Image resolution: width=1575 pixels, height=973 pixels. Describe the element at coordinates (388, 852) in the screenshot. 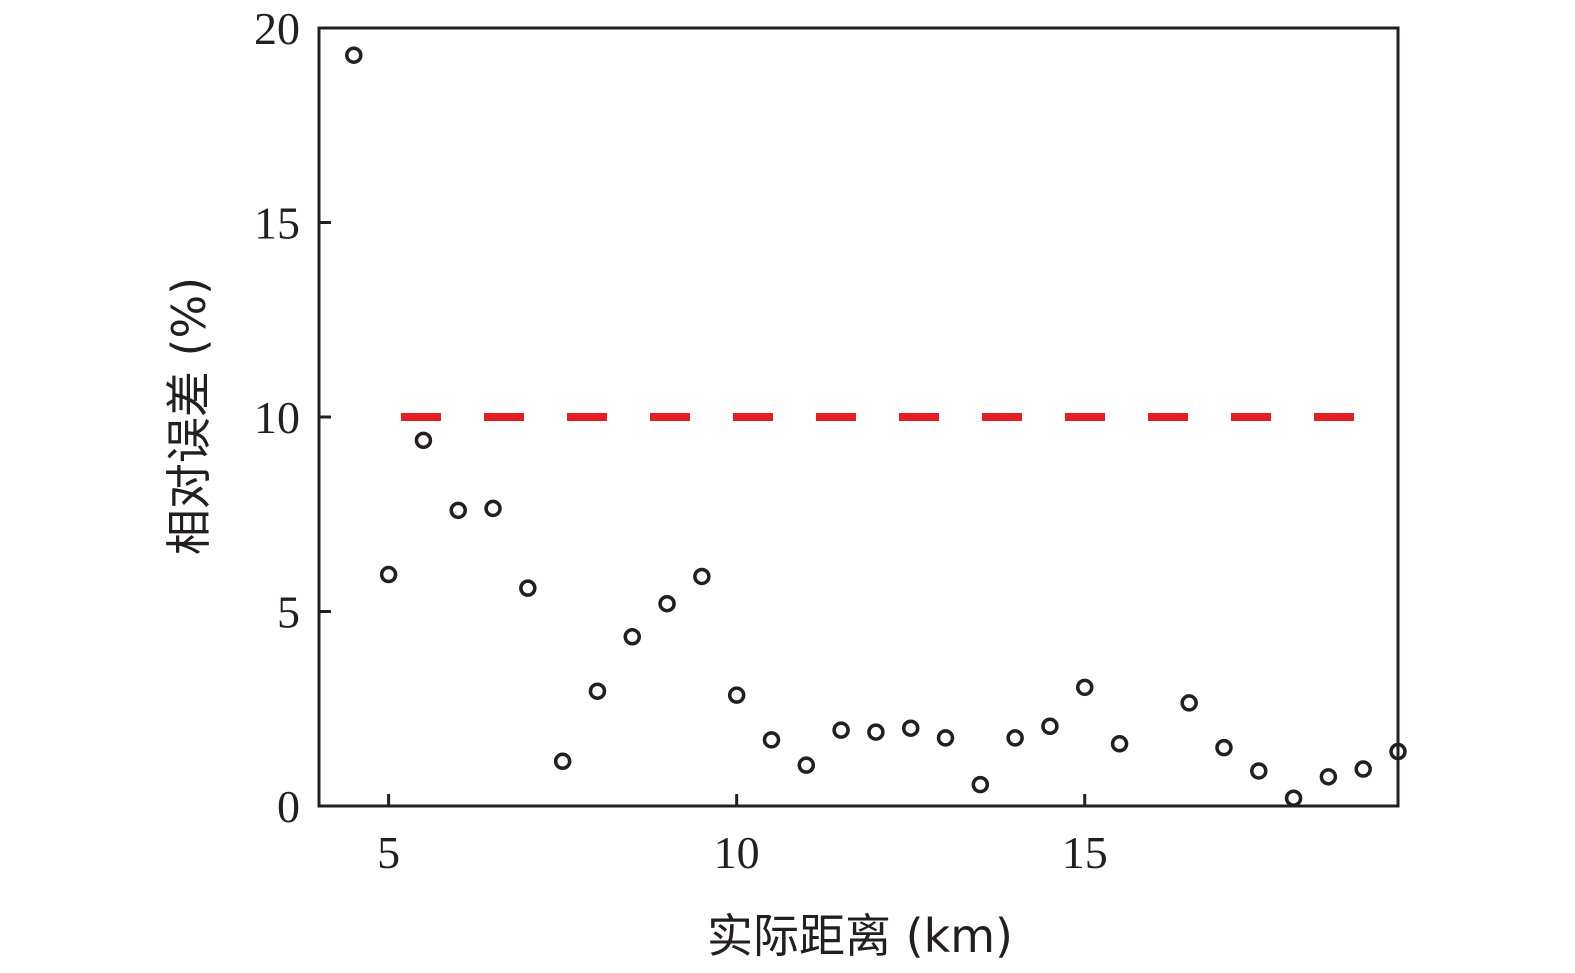

I see `x-tick-label: 5` at that location.